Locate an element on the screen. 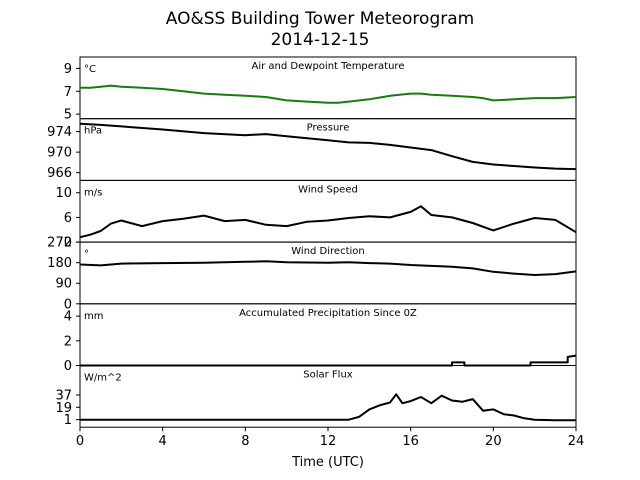  panel-3: Wind Speed m/s 2 6 10 is located at coordinates (316, 215).